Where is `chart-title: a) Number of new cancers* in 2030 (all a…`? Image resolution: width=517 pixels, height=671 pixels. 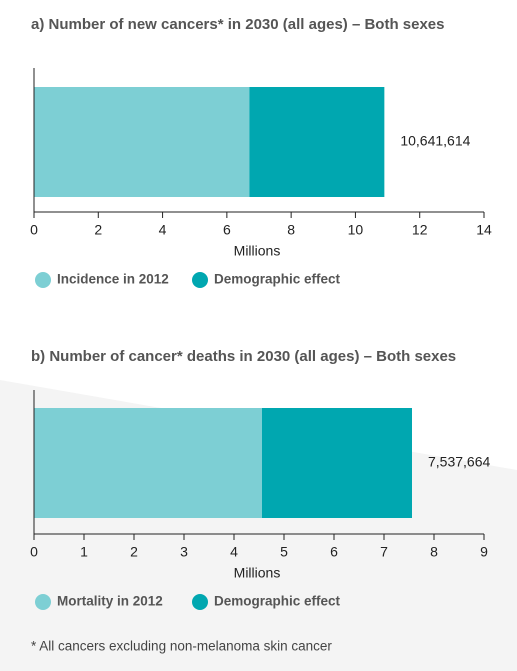 chart-title: a) Number of new cancers* in 2030 (all a… is located at coordinates (238, 24).